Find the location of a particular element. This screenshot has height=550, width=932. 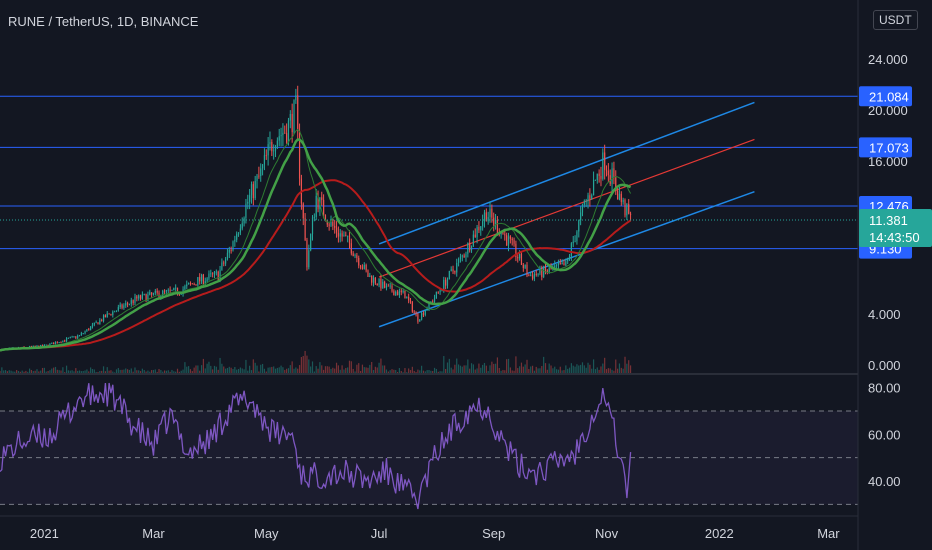

time-axis: 2021 Mar May Jul Sep Nov 2022 Mar is located at coordinates (435, 533).